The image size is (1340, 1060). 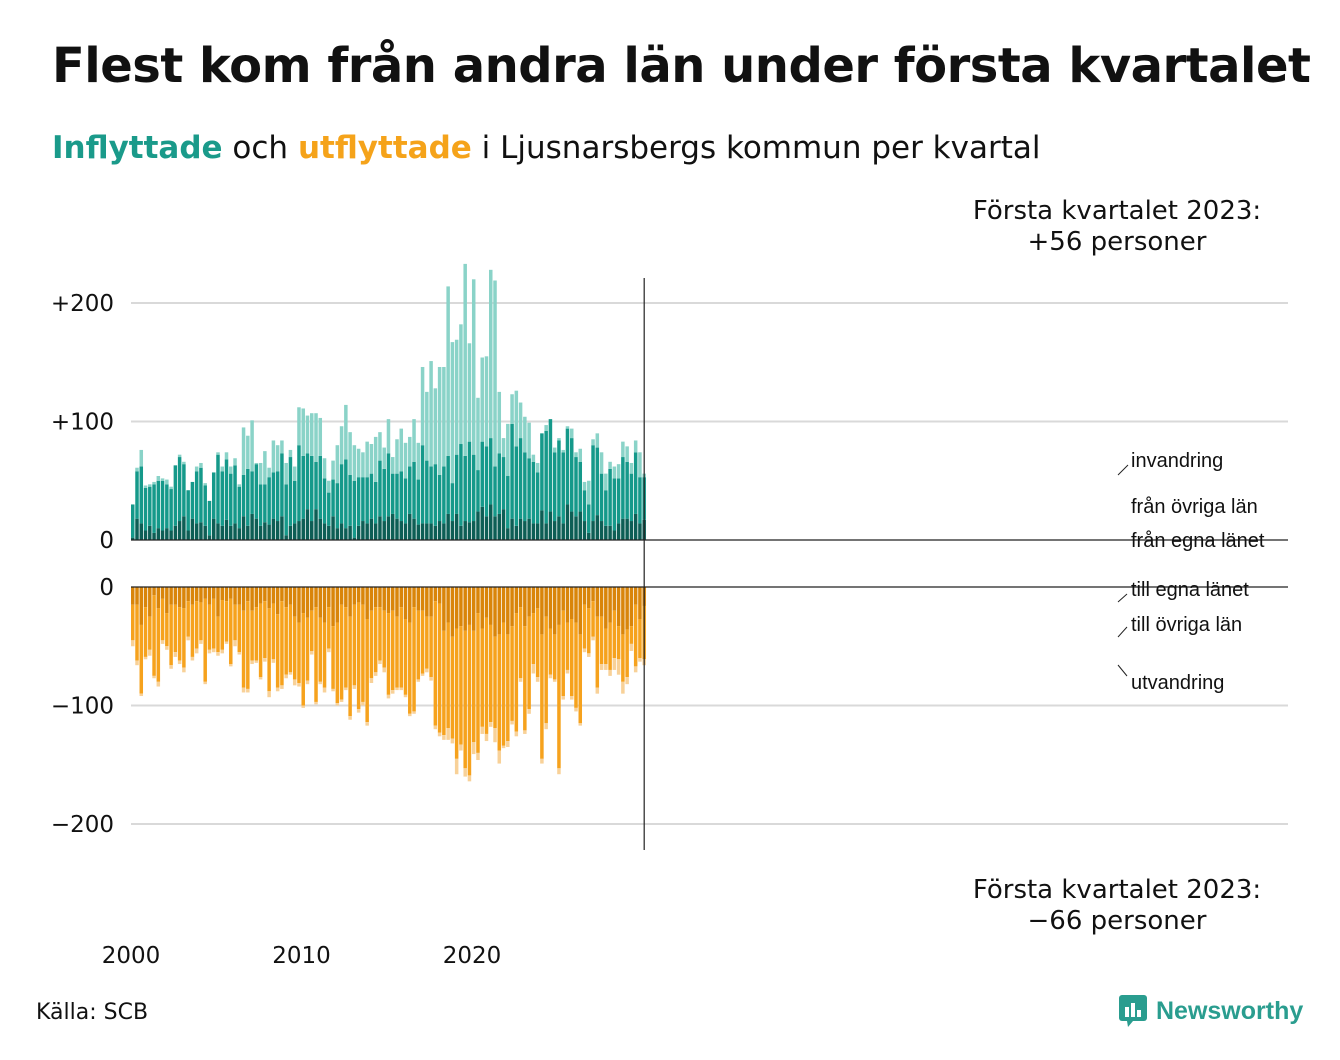 What do you see at coordinates (260, 148) in the screenshot?
I see `subtitle-och: och` at bounding box center [260, 148].